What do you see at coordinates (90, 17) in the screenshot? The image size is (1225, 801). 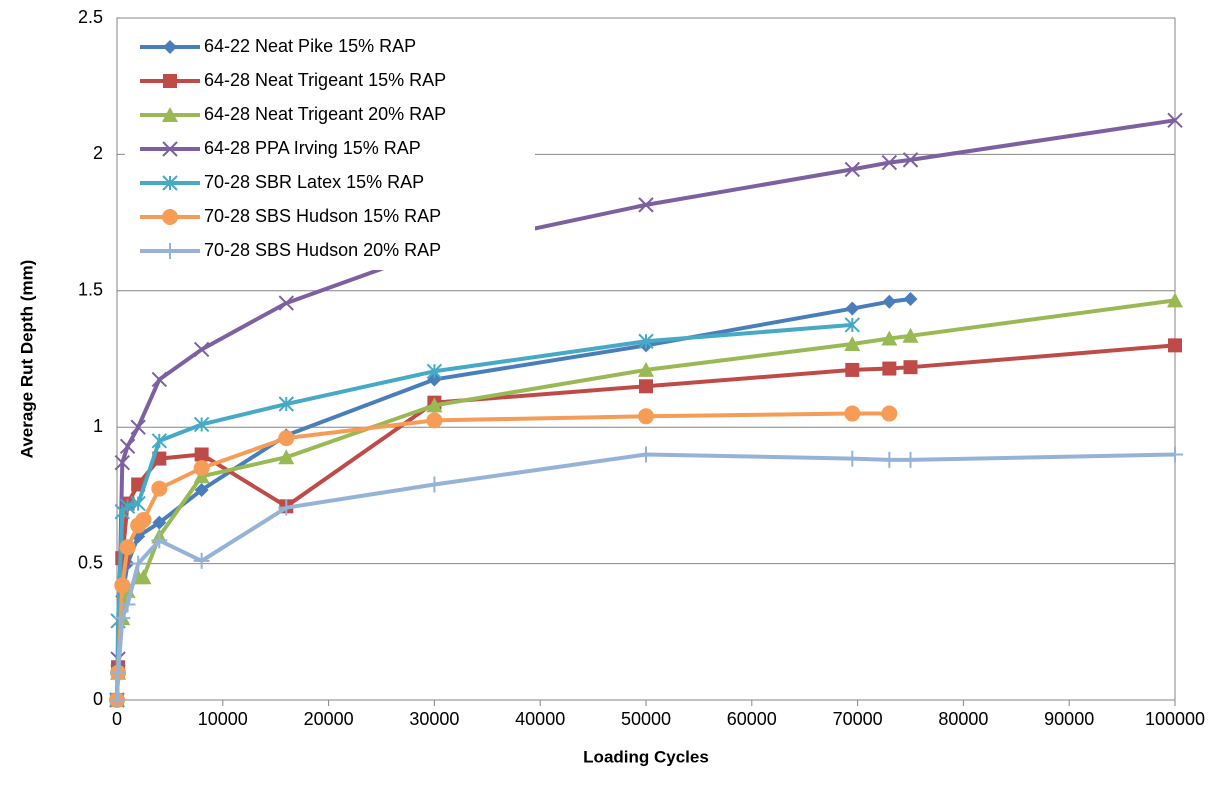 I see `y-tick-label: 2.5` at bounding box center [90, 17].